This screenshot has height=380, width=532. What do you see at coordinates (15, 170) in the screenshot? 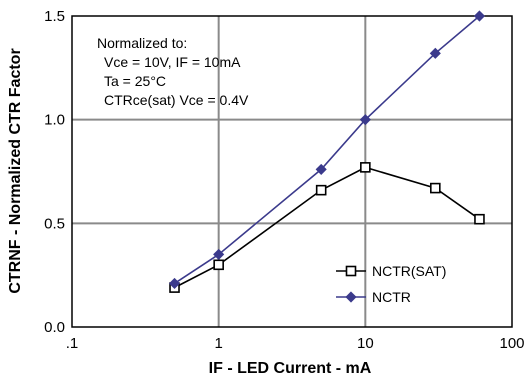
I see `y-axis-title: CTRNF - Normalized CTR Factor` at bounding box center [15, 170].